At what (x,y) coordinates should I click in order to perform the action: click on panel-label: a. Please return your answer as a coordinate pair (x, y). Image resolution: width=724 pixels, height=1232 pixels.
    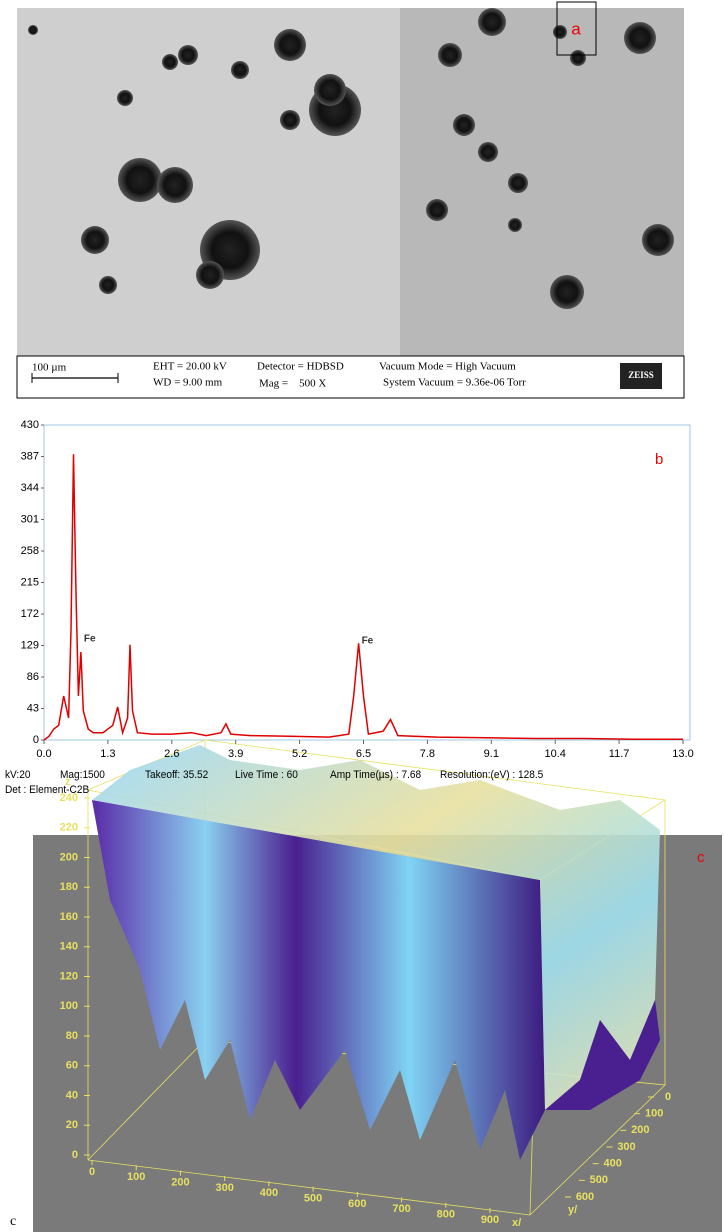
    Looking at the image, I should click on (576, 28).